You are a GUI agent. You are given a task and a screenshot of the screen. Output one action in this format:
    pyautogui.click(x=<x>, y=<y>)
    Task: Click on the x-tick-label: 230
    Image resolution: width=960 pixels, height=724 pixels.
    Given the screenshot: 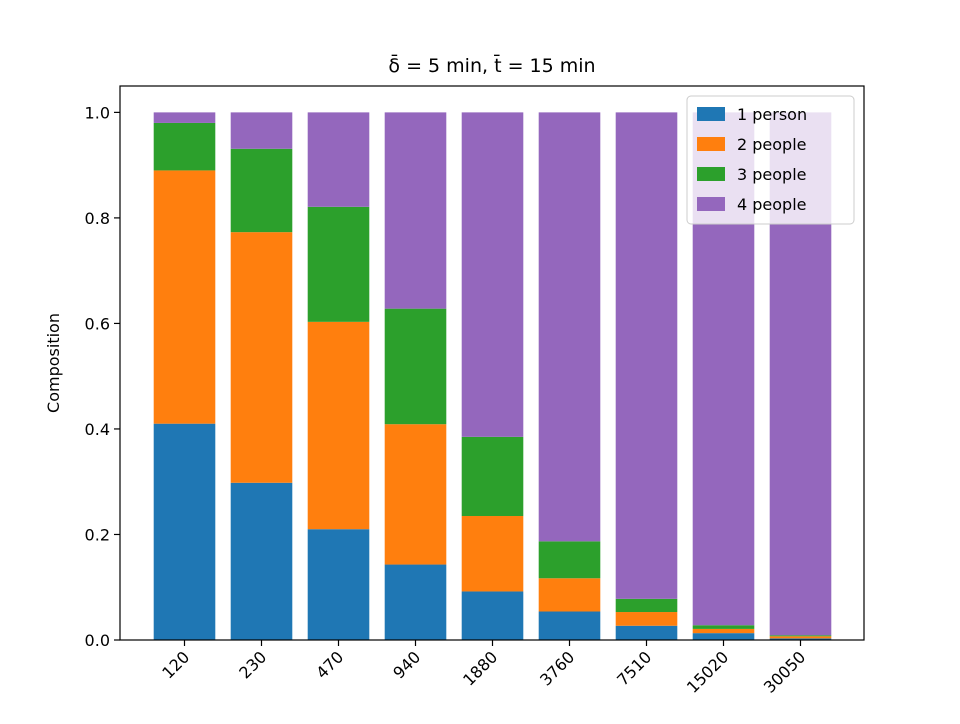 What is the action you would take?
    pyautogui.click(x=252, y=664)
    